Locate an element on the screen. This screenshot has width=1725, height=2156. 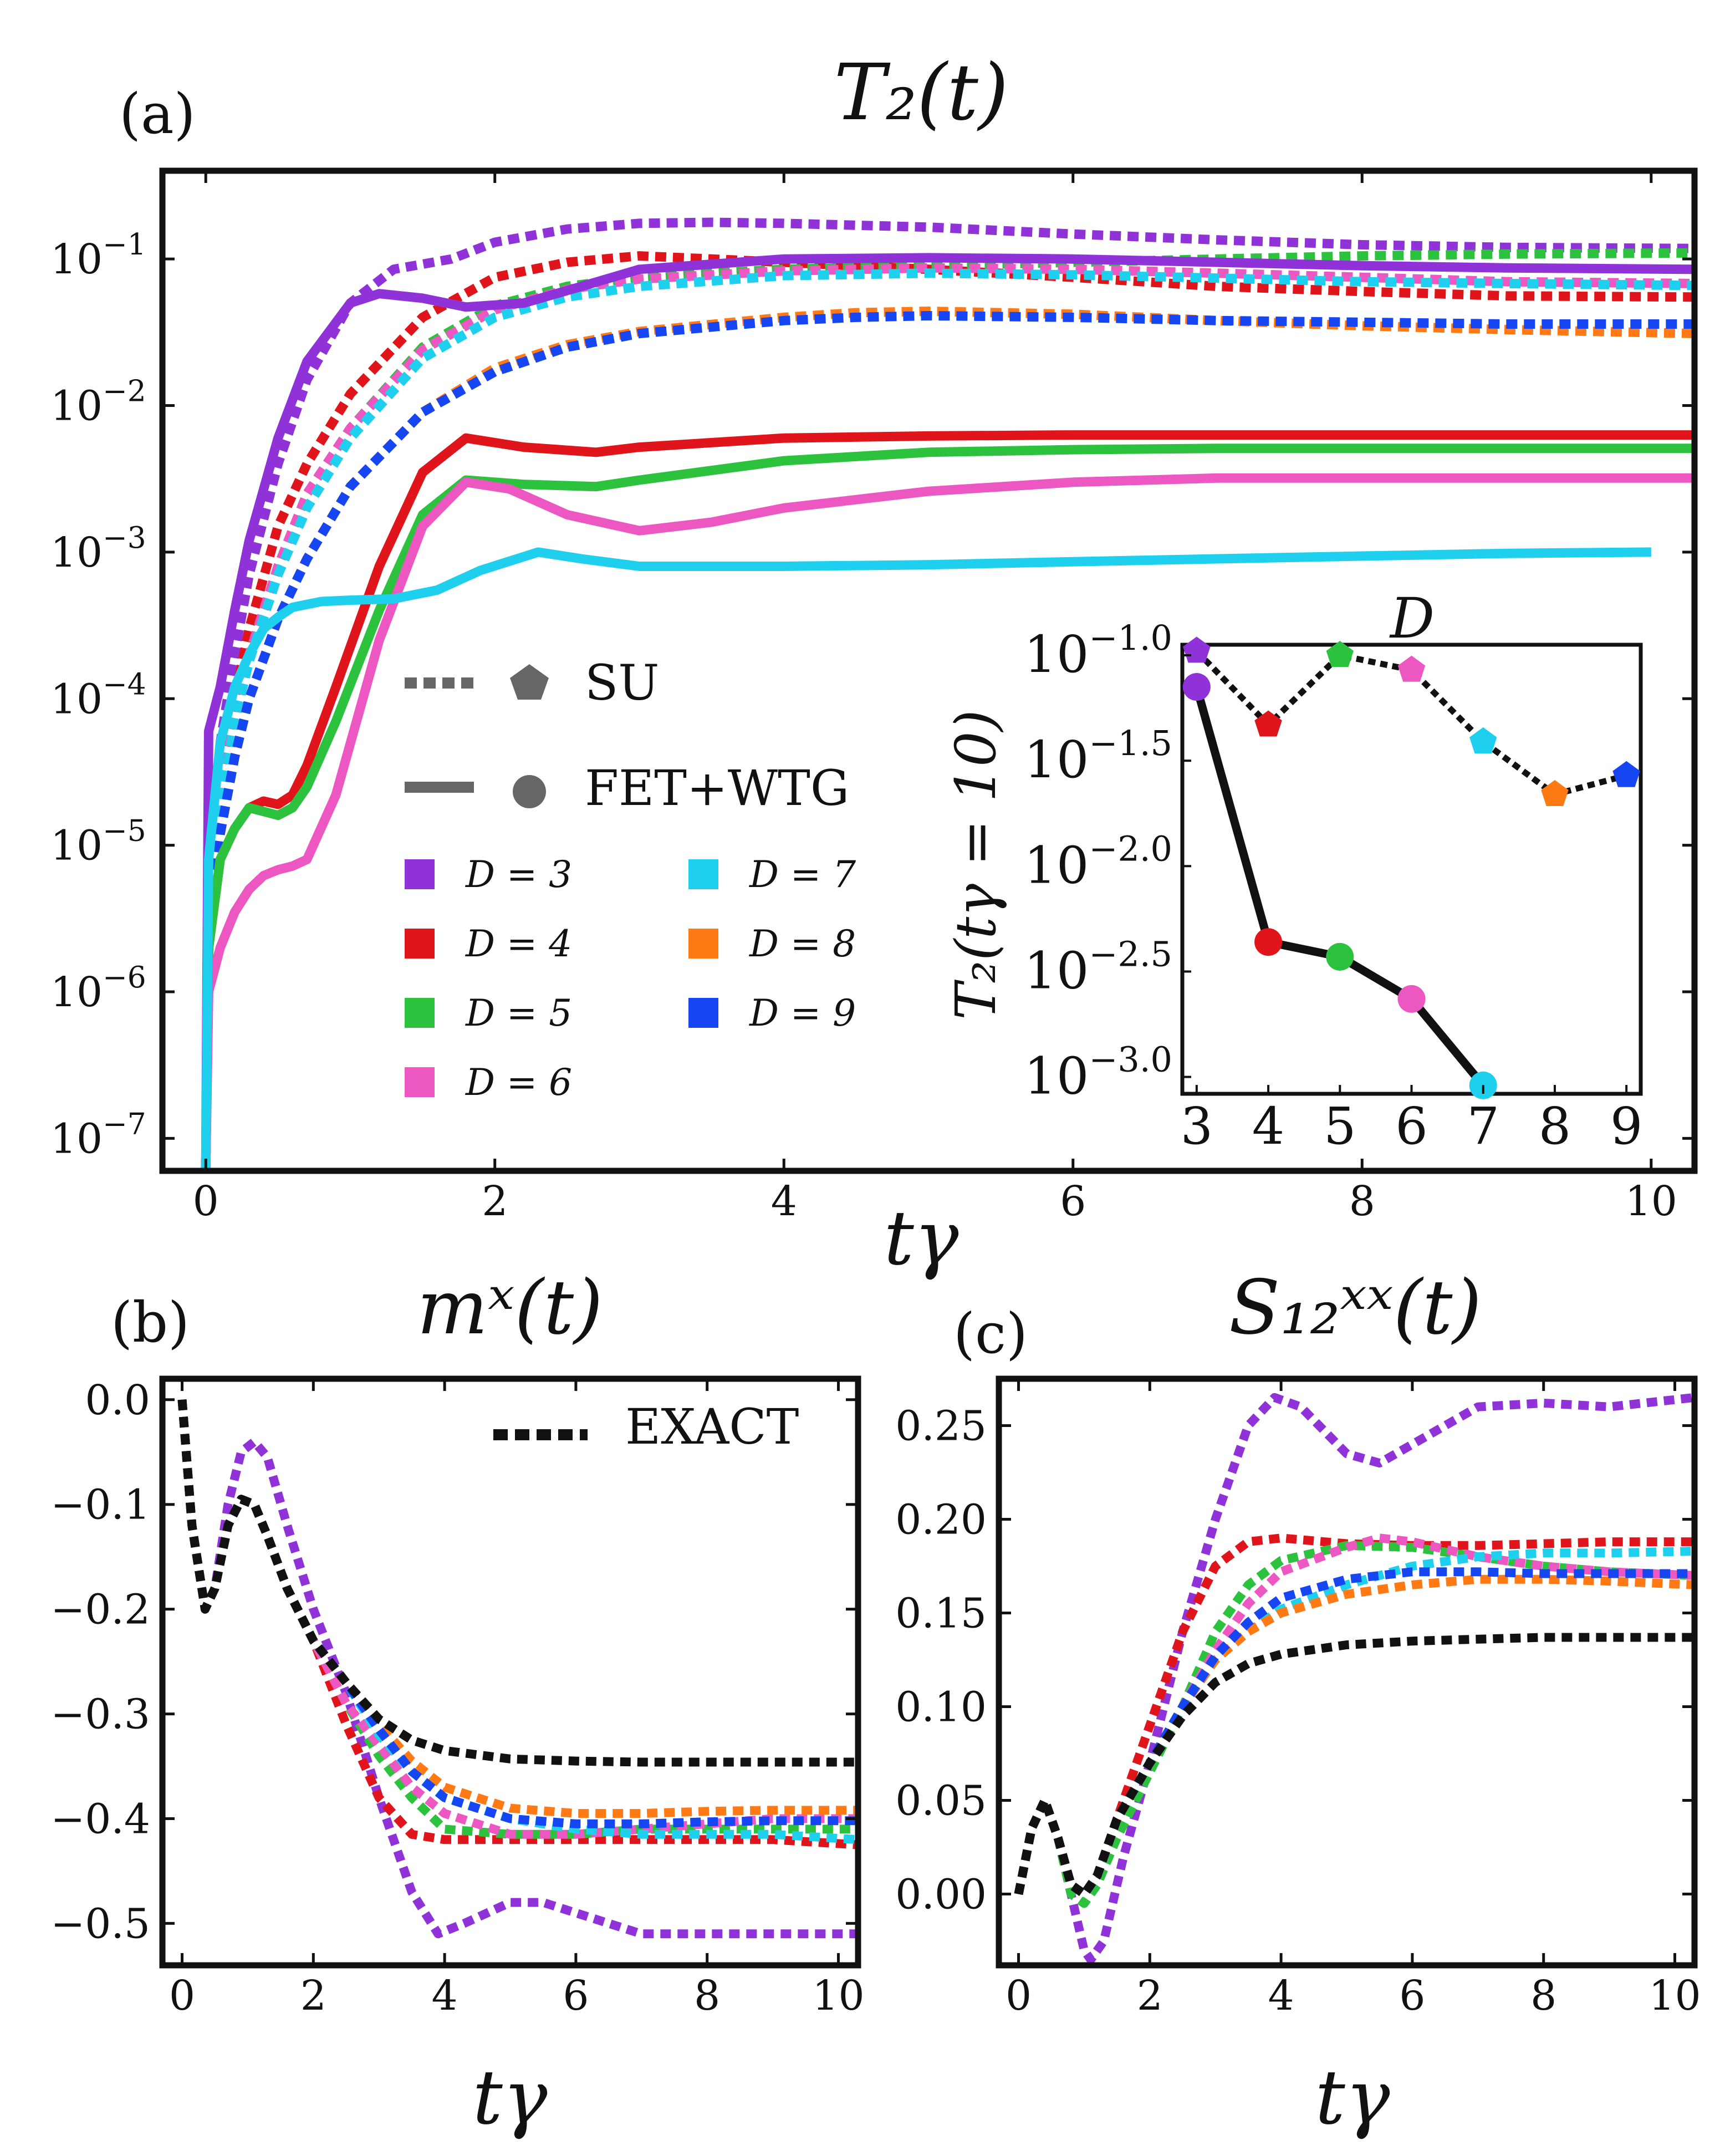
ytick-label-b: −0.3 is located at coordinates (100, 1715).